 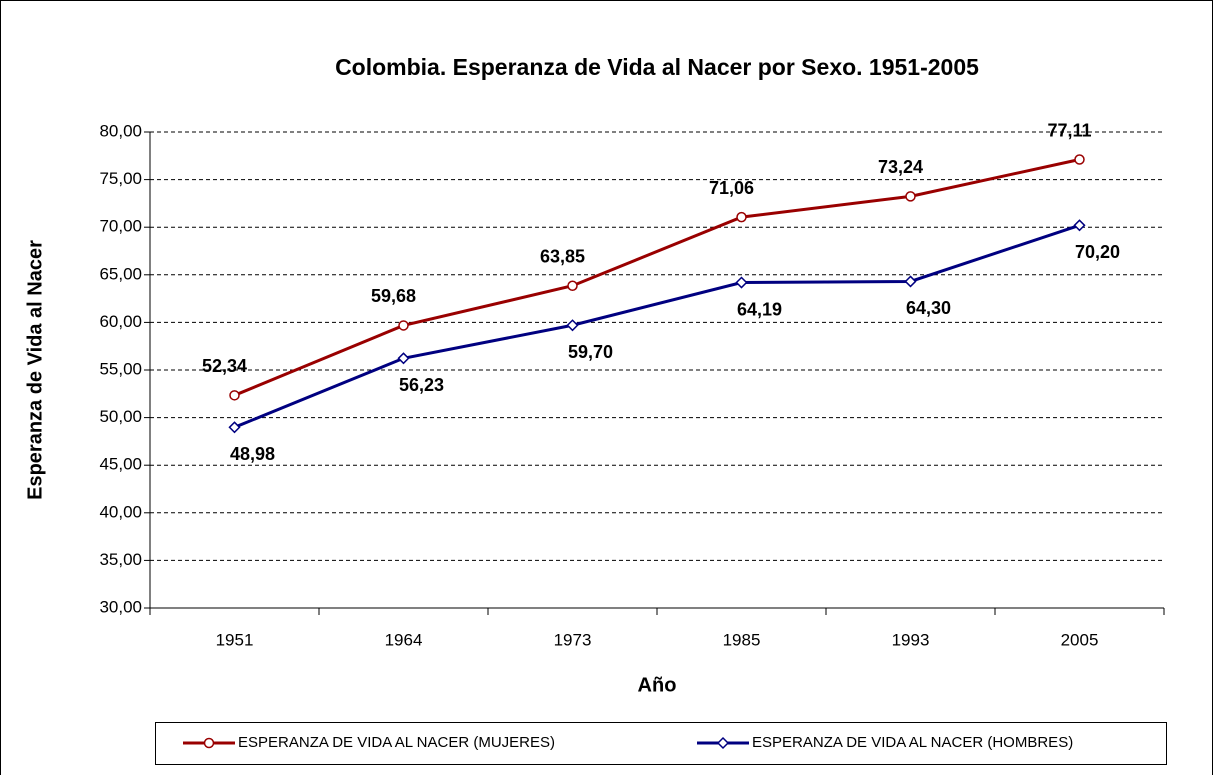 What do you see at coordinates (928, 308) in the screenshot?
I see `data-label: 64,30` at bounding box center [928, 308].